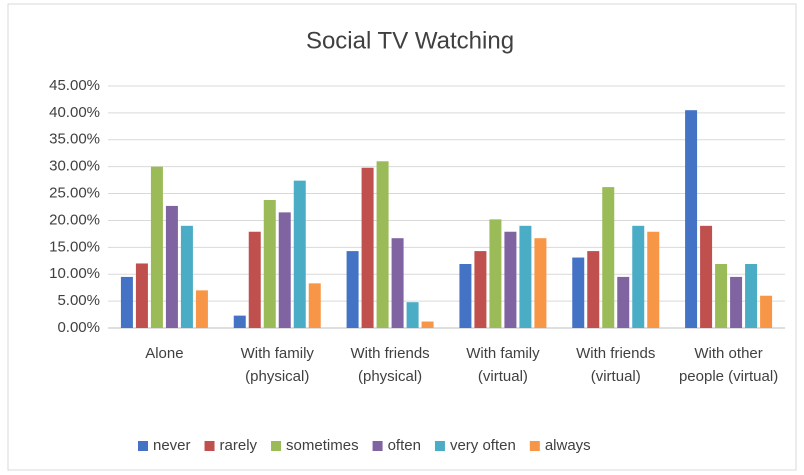 The height and width of the screenshot is (475, 804). I want to click on x-tick-label: With family (physical), so click(277, 365).